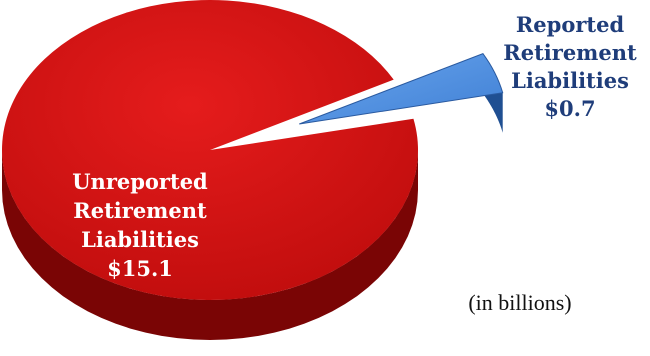 The height and width of the screenshot is (356, 650). What do you see at coordinates (140, 225) in the screenshot?
I see `unreported-label: Unreported Retirement Liabilities $15.1` at bounding box center [140, 225].